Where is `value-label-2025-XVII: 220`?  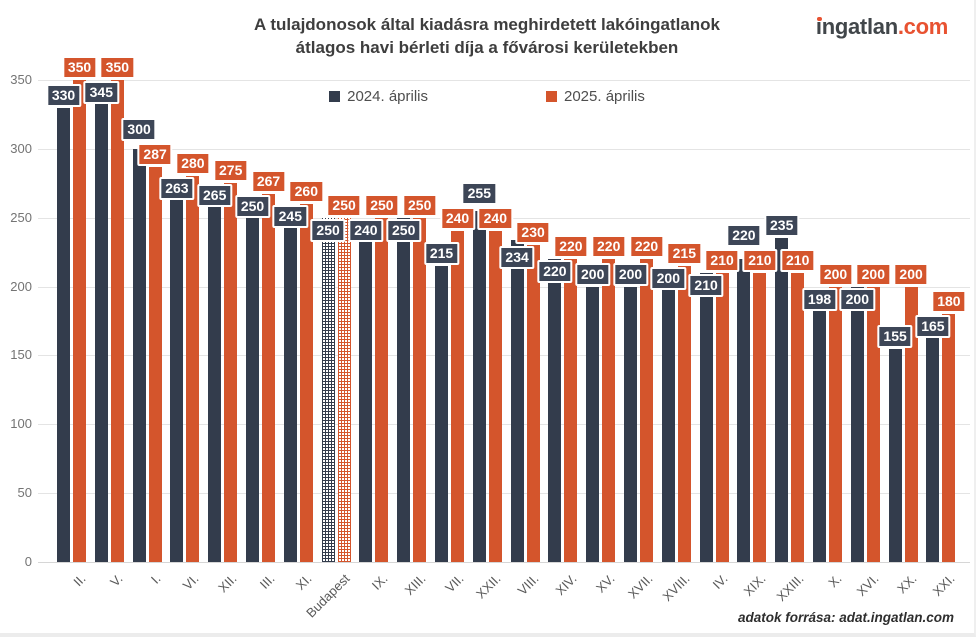 value-label-2025-XVII: 220 is located at coordinates (646, 247).